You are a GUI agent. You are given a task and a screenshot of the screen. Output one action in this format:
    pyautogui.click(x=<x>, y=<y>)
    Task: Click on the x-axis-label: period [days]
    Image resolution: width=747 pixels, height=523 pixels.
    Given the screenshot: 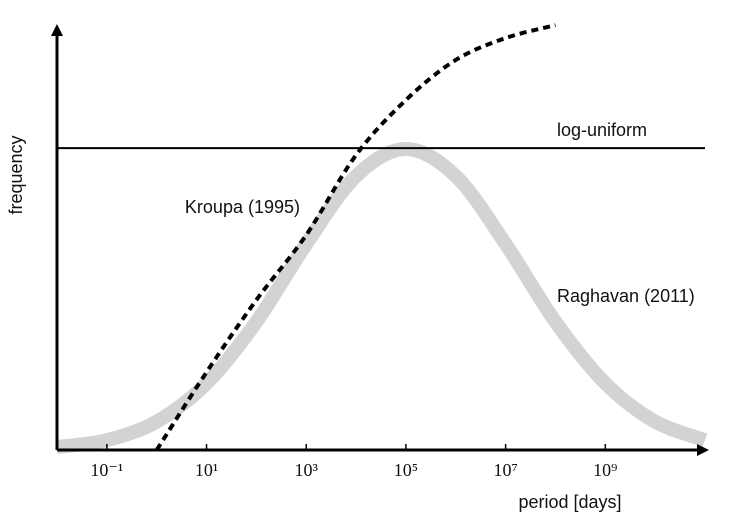 What is the action you would take?
    pyautogui.click(x=569, y=502)
    